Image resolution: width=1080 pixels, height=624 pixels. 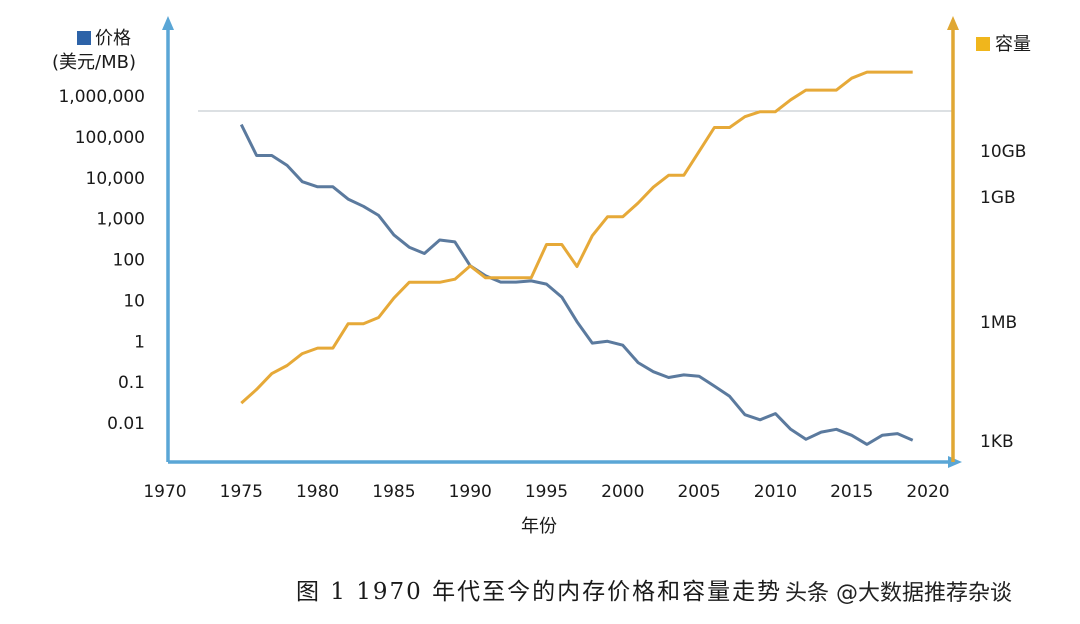 I want to click on left-tick-label: 10, so click(x=134, y=301).